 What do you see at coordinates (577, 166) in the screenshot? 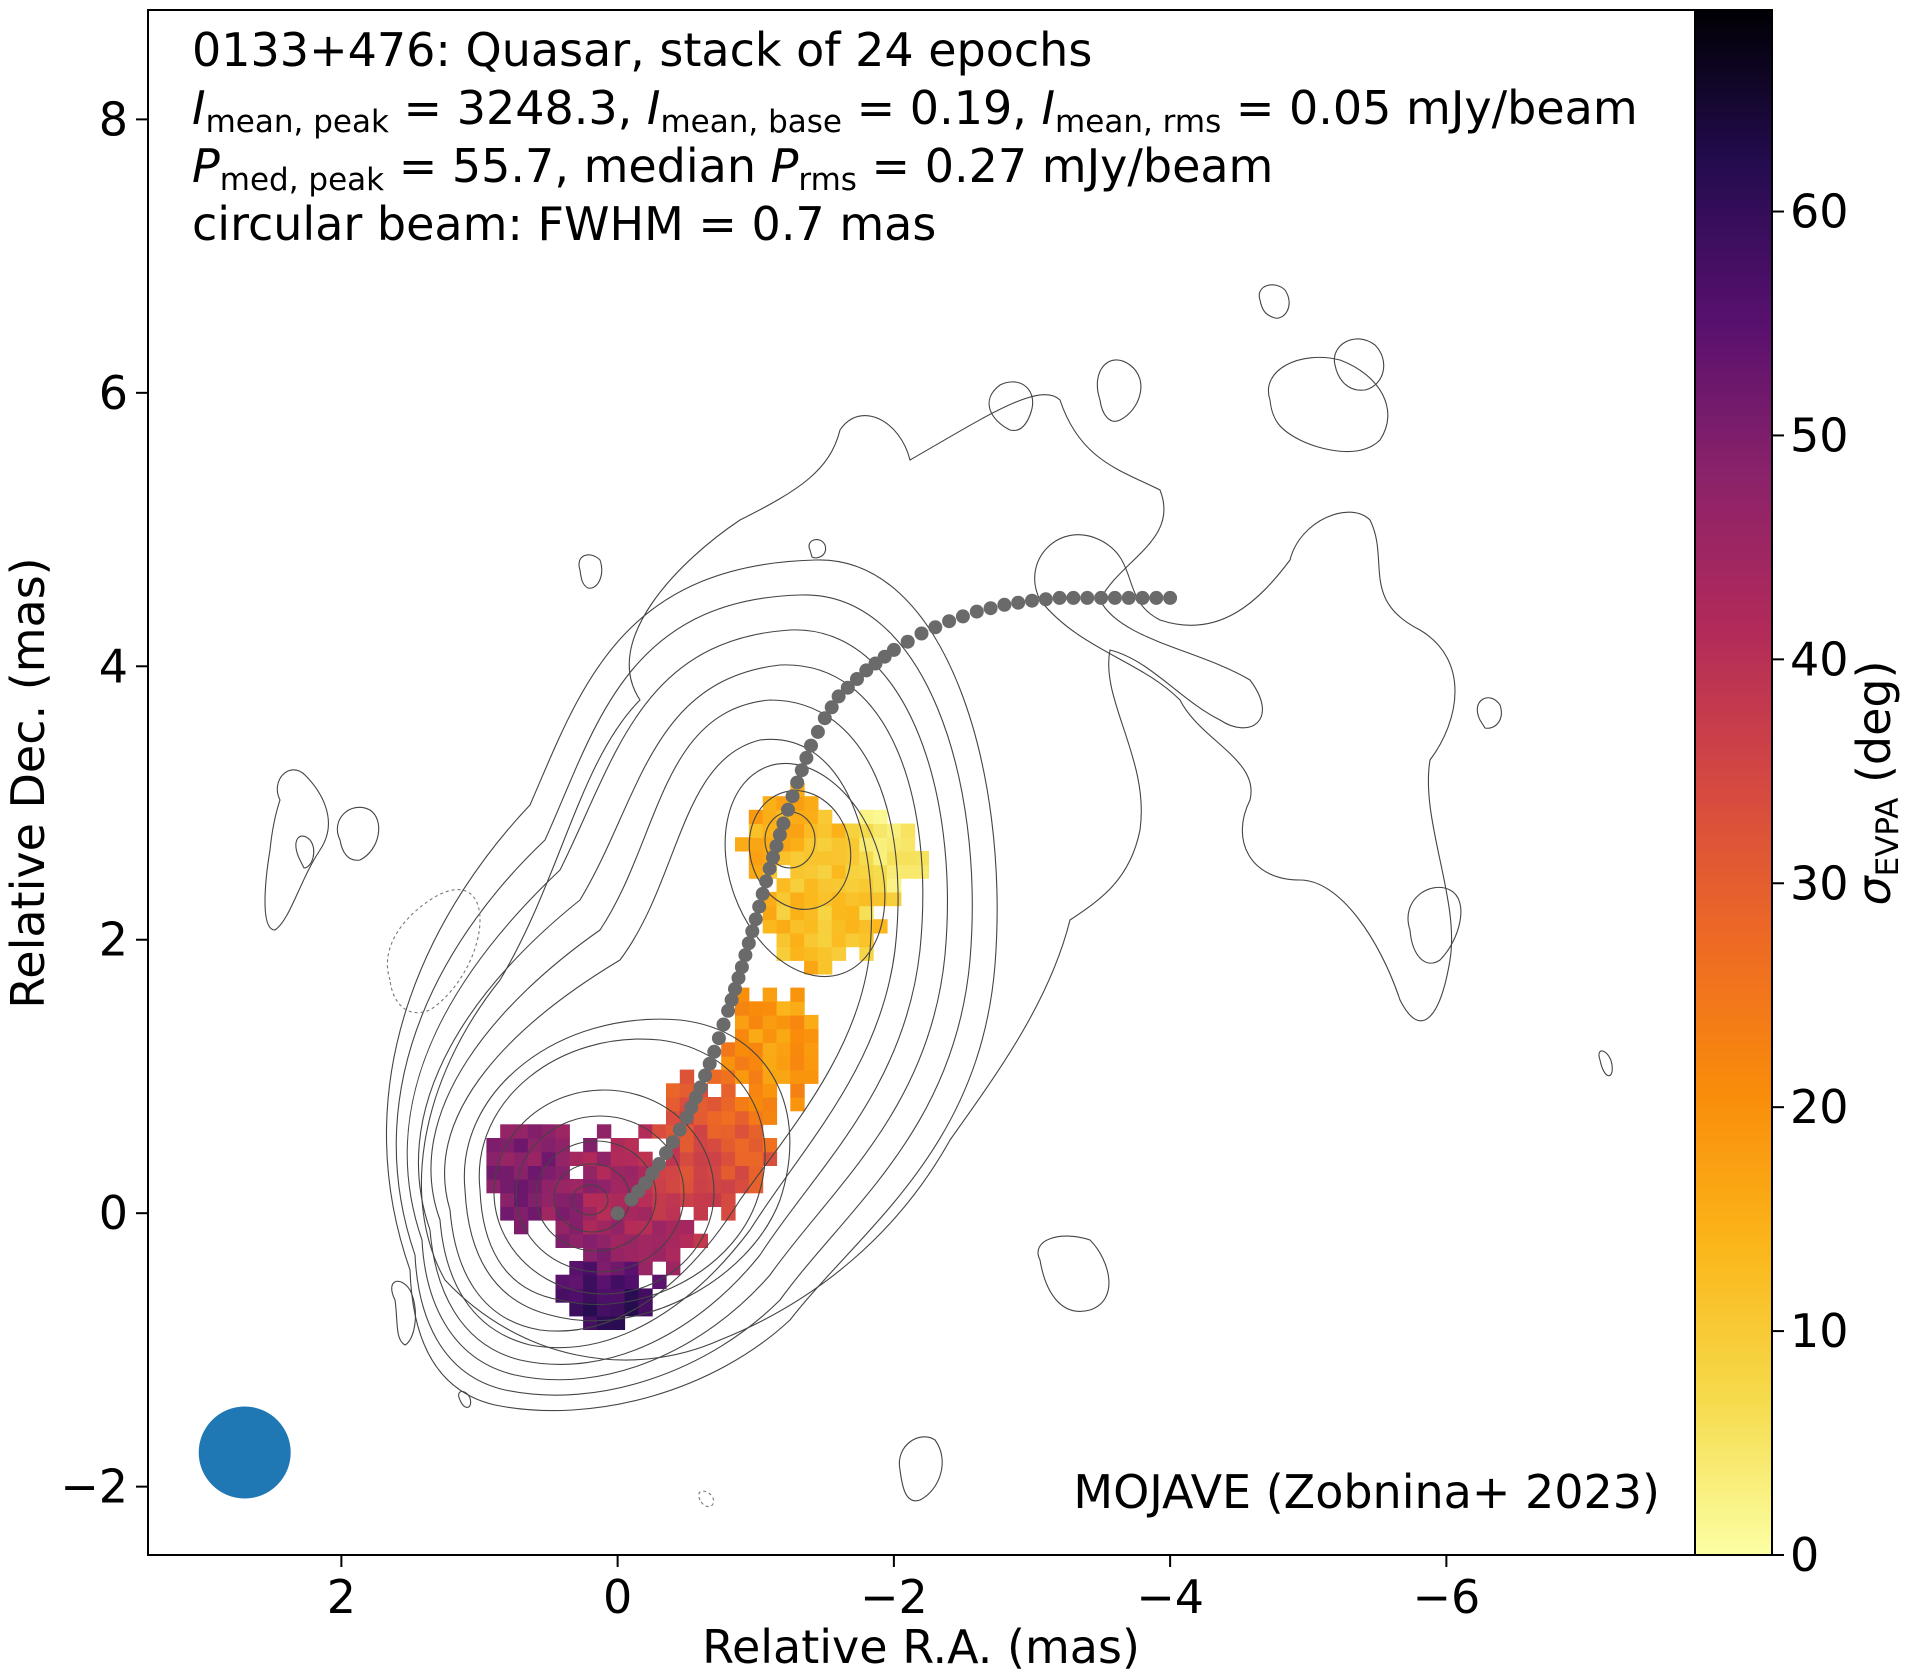
I see `value-p-peak: = 55.7, median` at bounding box center [577, 166].